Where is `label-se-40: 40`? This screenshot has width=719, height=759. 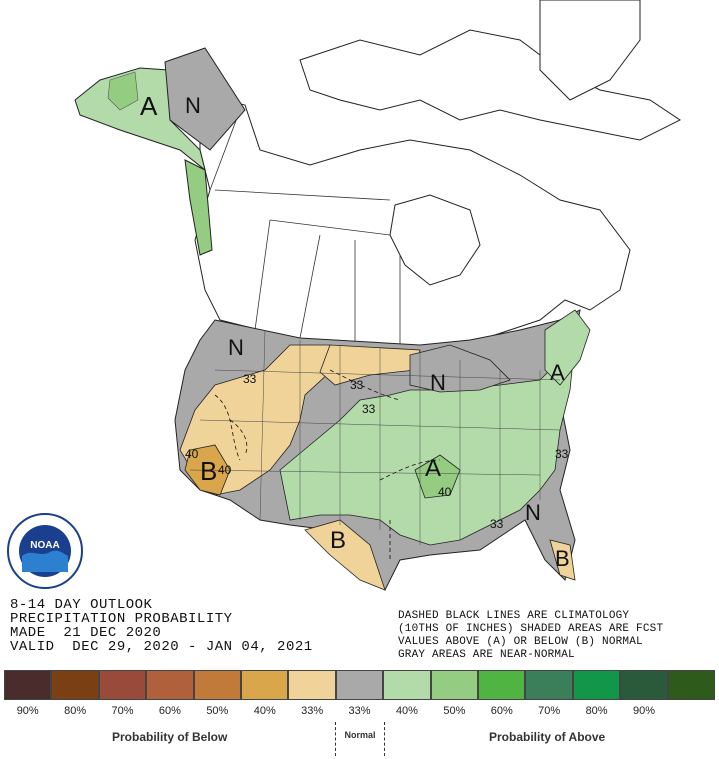
label-se-40: 40 is located at coordinates (445, 492).